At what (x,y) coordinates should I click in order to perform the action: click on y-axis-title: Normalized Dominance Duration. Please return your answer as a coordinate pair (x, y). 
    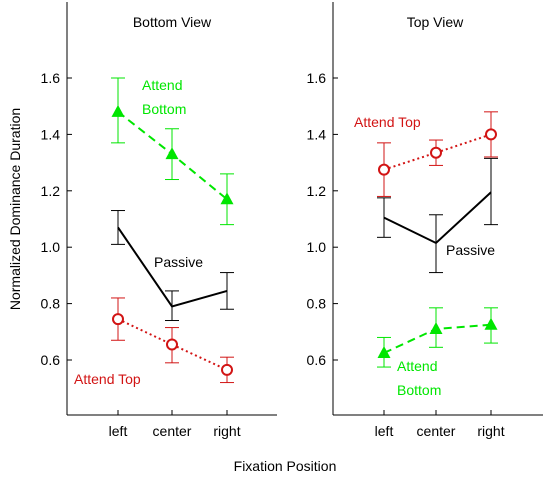
    Looking at the image, I should click on (15, 209).